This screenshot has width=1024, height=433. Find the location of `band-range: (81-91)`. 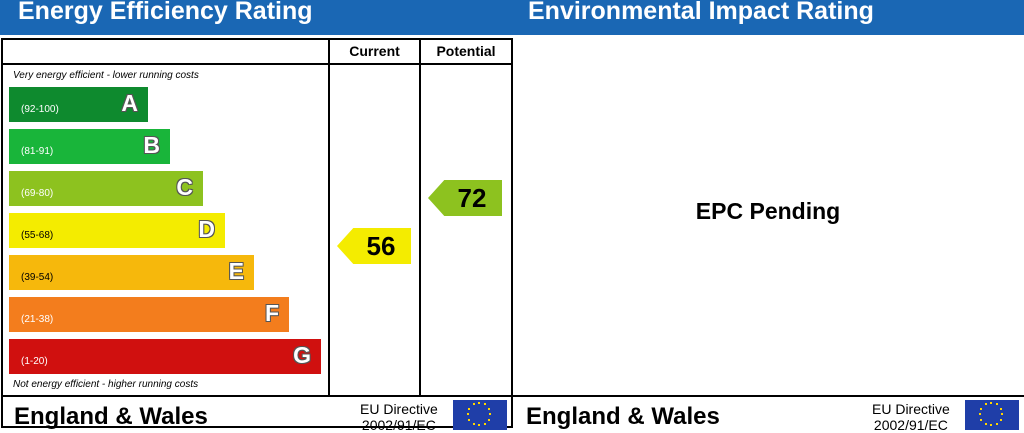

band-range: (81-91) is located at coordinates (37, 151).